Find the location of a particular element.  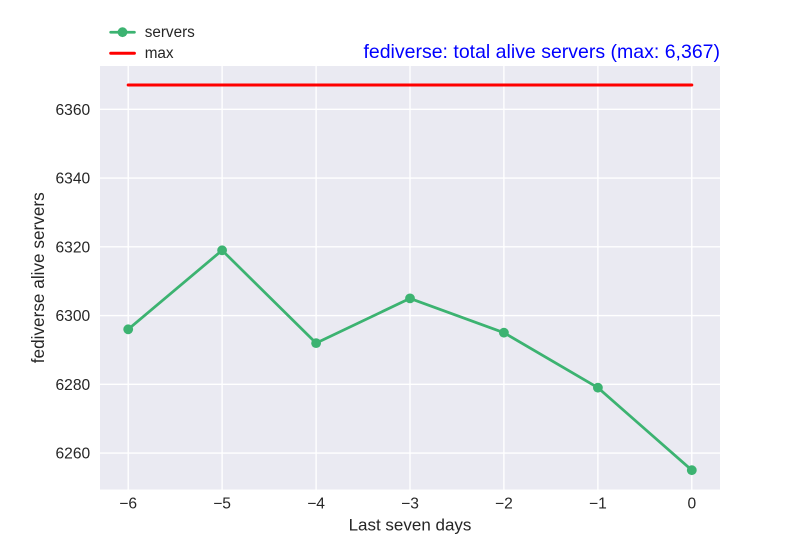

svg-text: 6280 is located at coordinates (72, 385).